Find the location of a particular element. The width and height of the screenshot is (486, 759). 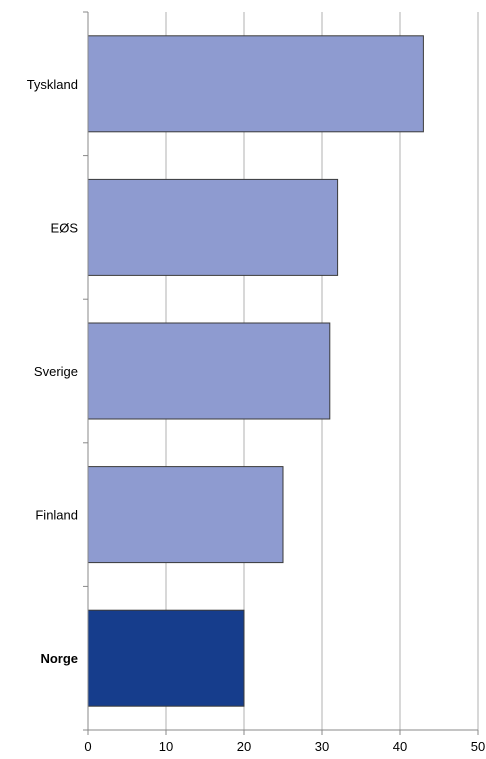

category-label-5: Norge is located at coordinates (59, 658).